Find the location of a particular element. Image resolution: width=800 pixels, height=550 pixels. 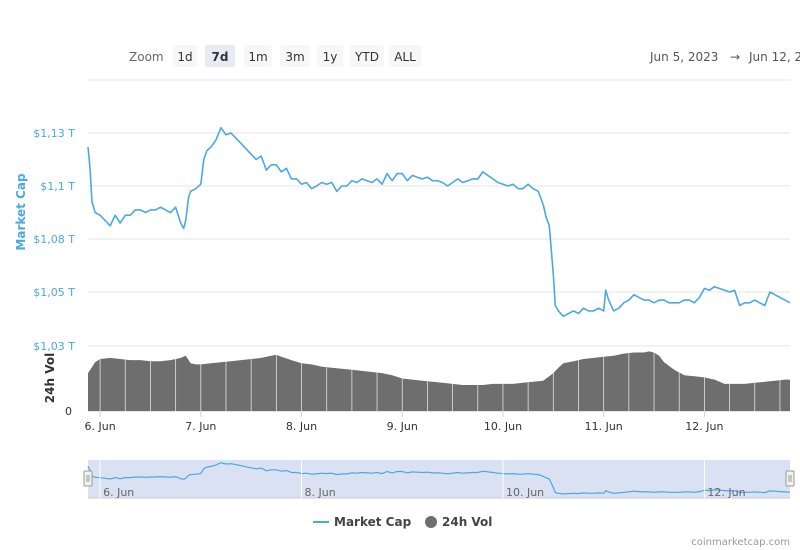

volume-axis-title: 24h Vol is located at coordinates (50, 378).